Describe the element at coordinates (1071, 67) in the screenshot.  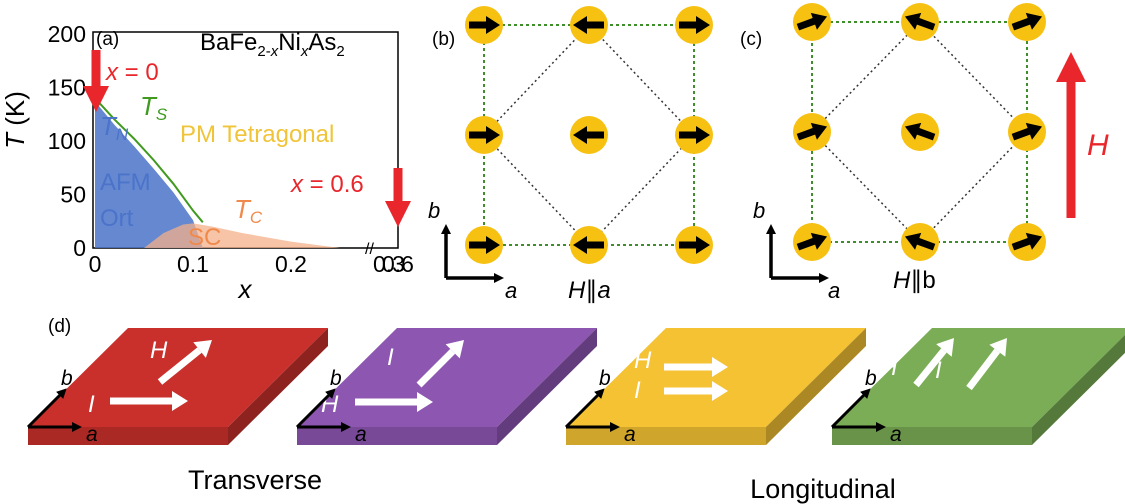
I see `field-h-arrow-head` at that location.